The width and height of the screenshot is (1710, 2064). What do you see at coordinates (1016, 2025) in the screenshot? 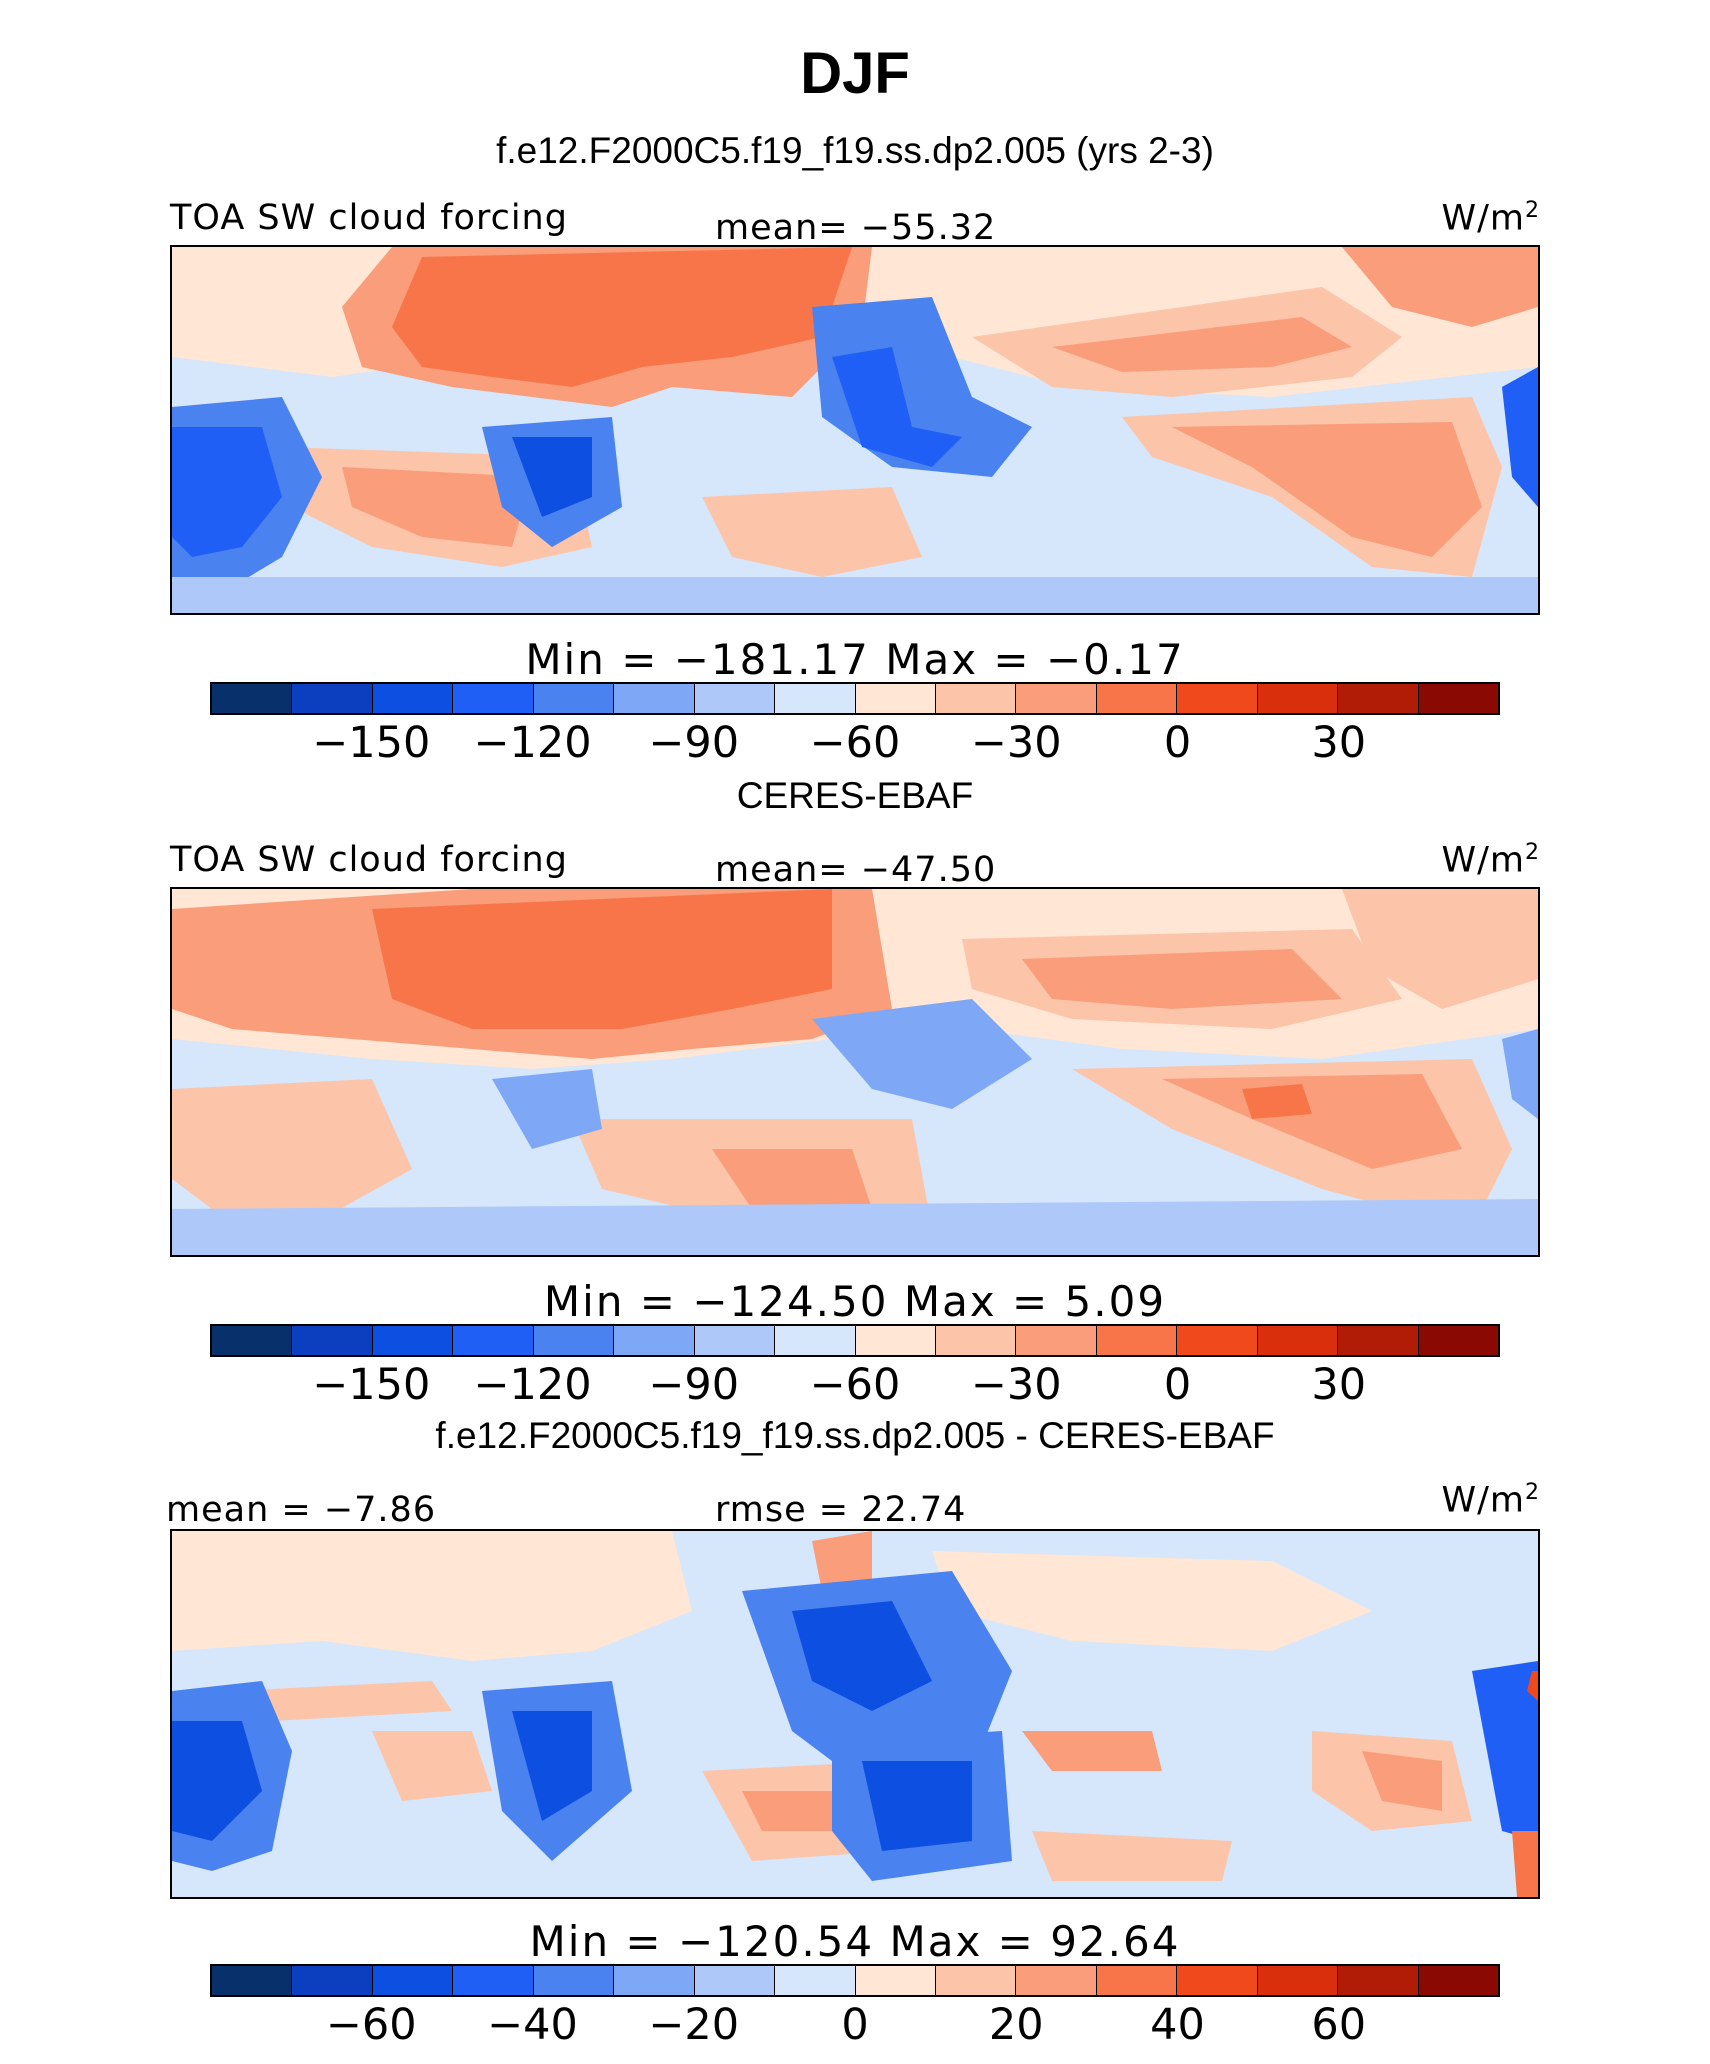
I see `colorbar-tick-label: 20` at bounding box center [1016, 2025].